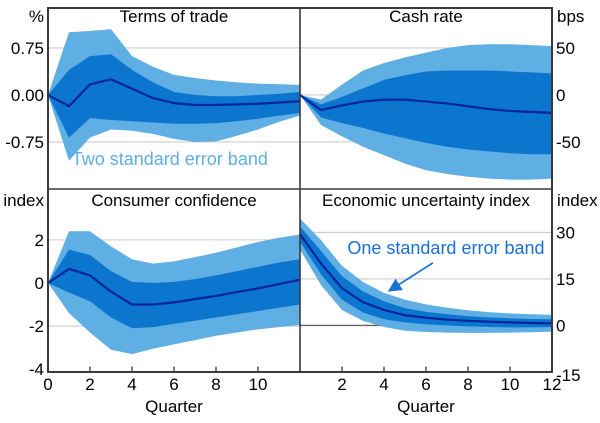 This screenshot has height=423, width=600. Describe the element at coordinates (36, 16) in the screenshot. I see `axis-unit-label-terms-of-trade: %` at that location.